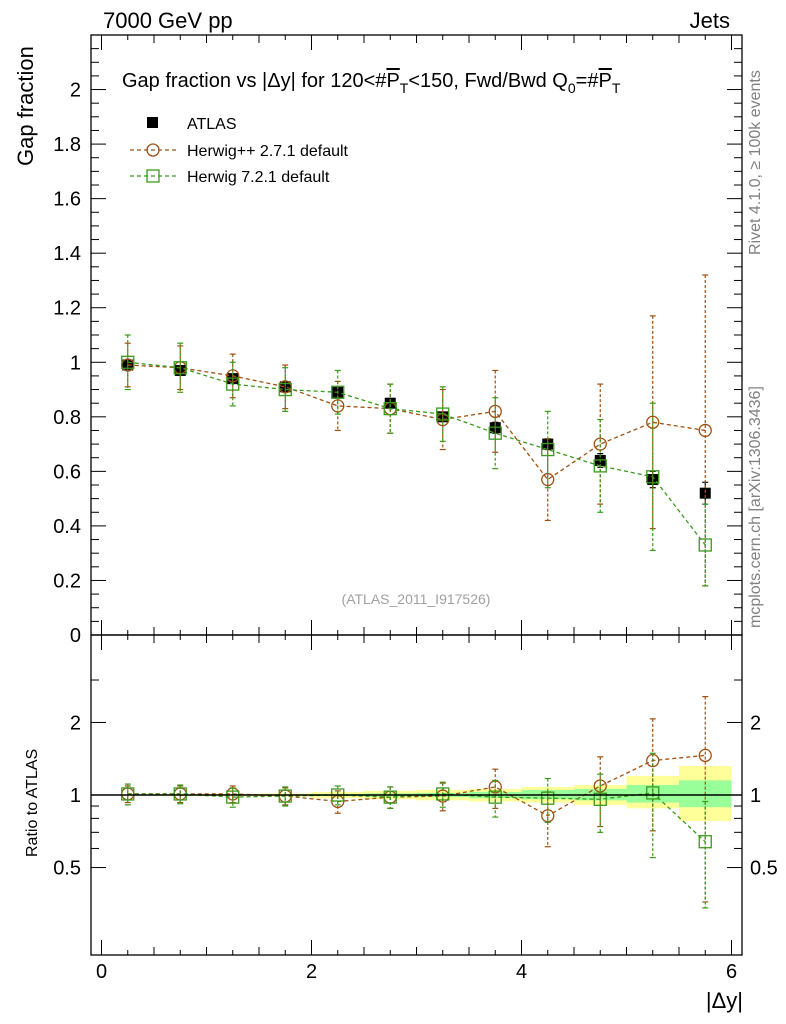 The height and width of the screenshot is (1024, 786). I want to click on legend-herwigpp-label: Herwig++ 2.7.1 default, so click(268, 151).